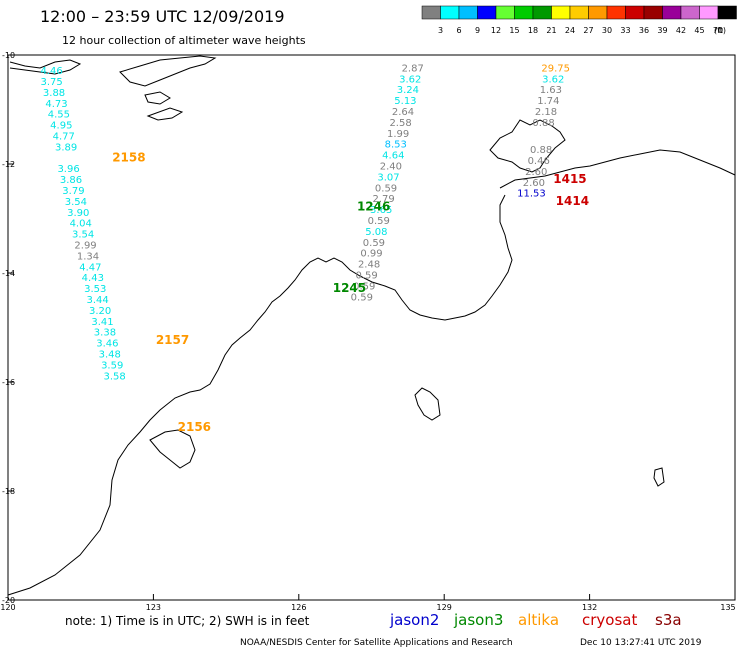 The image size is (740, 650). I want to click on x-axis-labels: 120 123 126 129 132 135, so click(368, 603).